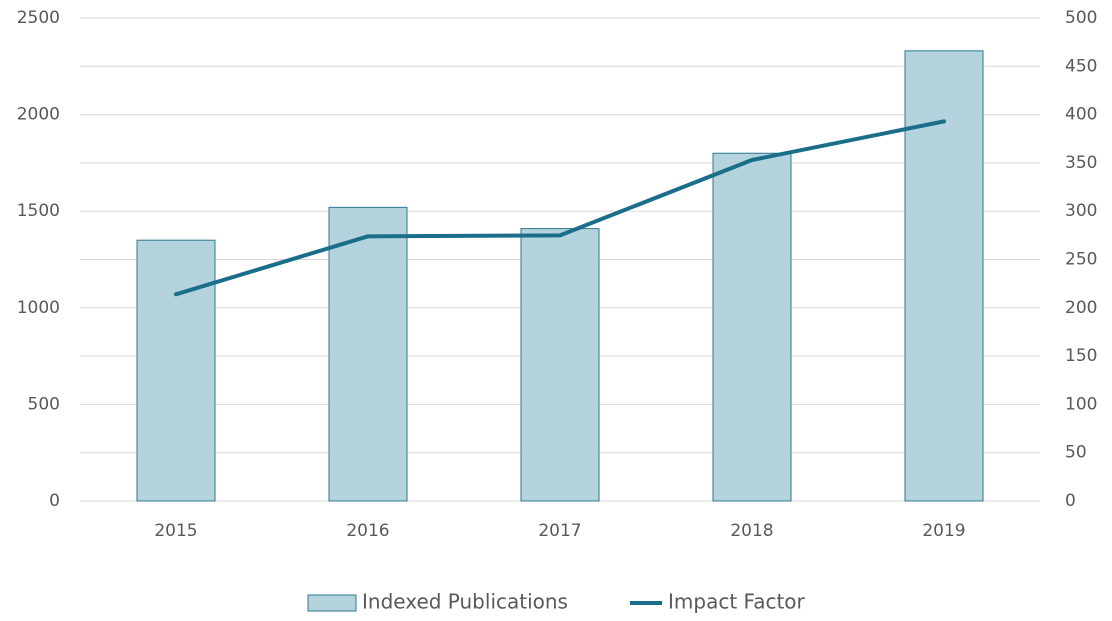  What do you see at coordinates (175, 531) in the screenshot?
I see `x-tick-label: 2015` at bounding box center [175, 531].